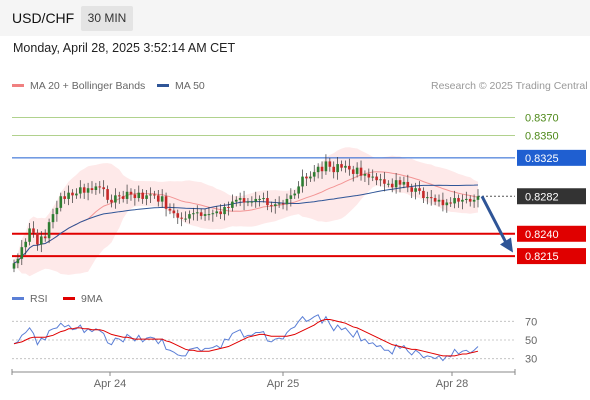 The width and height of the screenshot is (590, 400). I want to click on legend-ma20: MA 20 + Bollinger Bands, so click(78, 86).